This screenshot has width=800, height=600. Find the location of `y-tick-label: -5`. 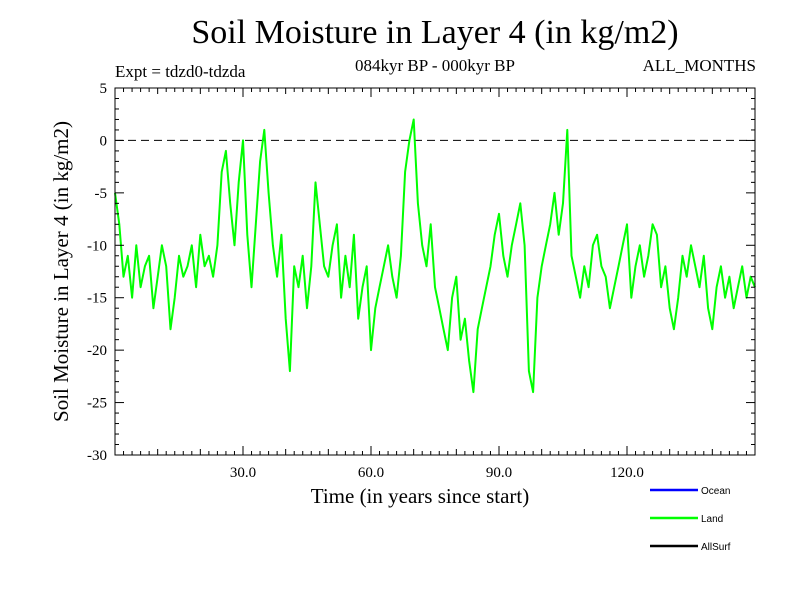

y-tick-label: -5 is located at coordinates (101, 194).